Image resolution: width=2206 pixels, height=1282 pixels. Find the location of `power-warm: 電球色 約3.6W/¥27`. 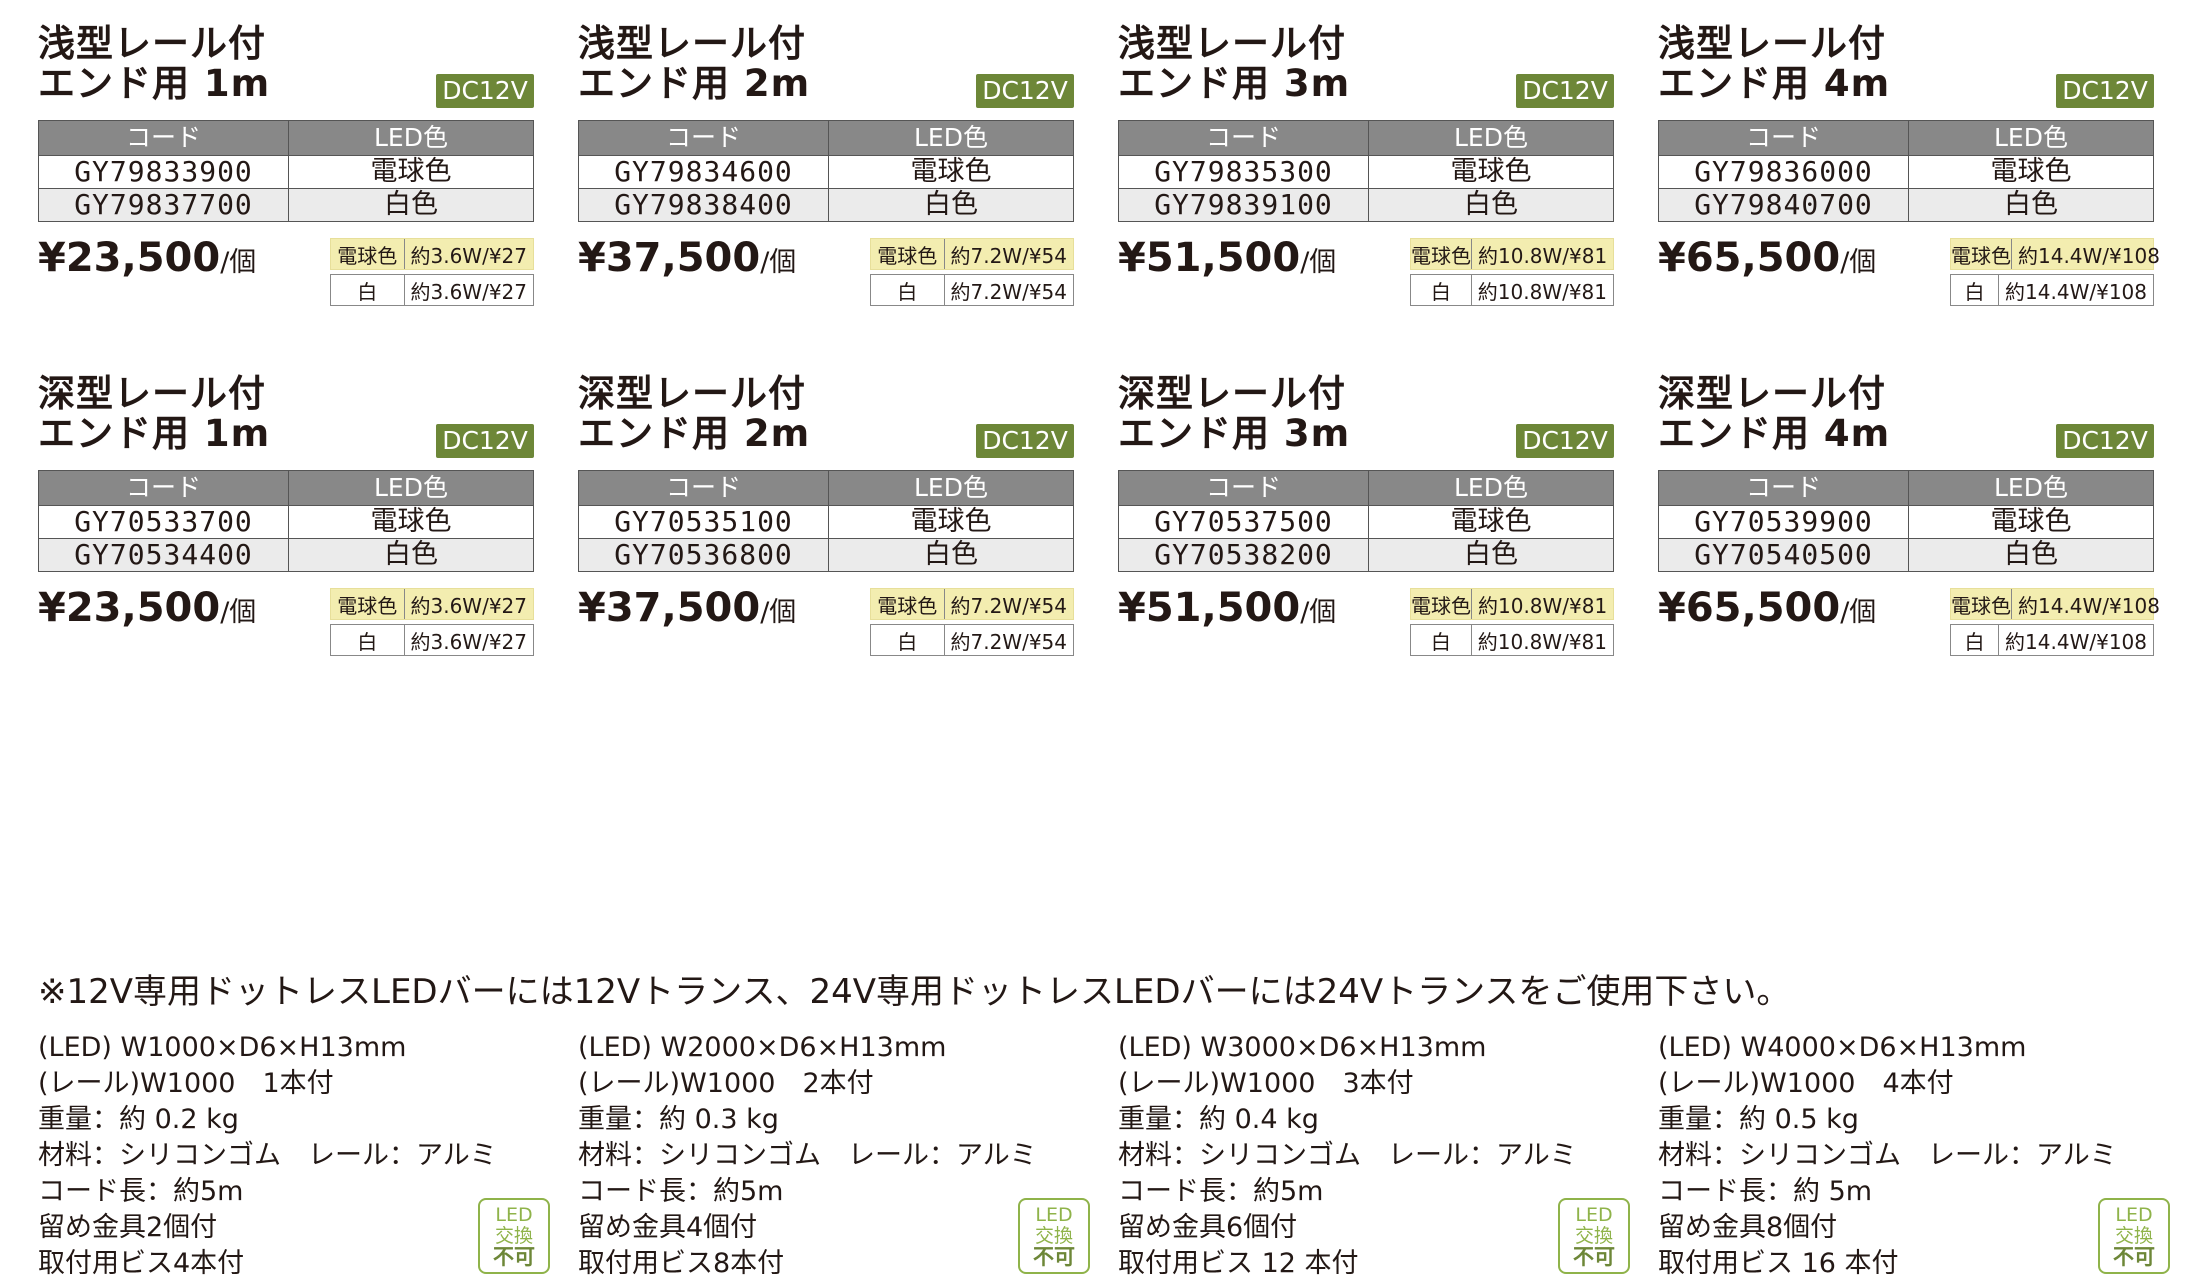

power-warm: 電球色 約3.6W/¥27 is located at coordinates (432, 254).